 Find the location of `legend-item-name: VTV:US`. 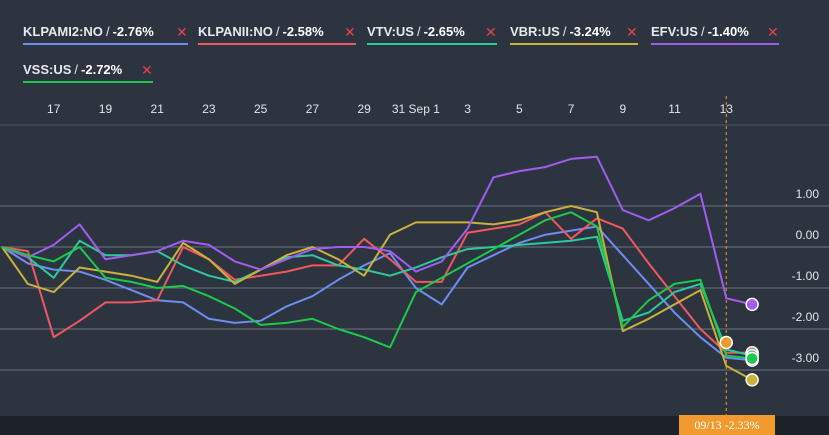

legend-item-name: VTV:US is located at coordinates (390, 31).